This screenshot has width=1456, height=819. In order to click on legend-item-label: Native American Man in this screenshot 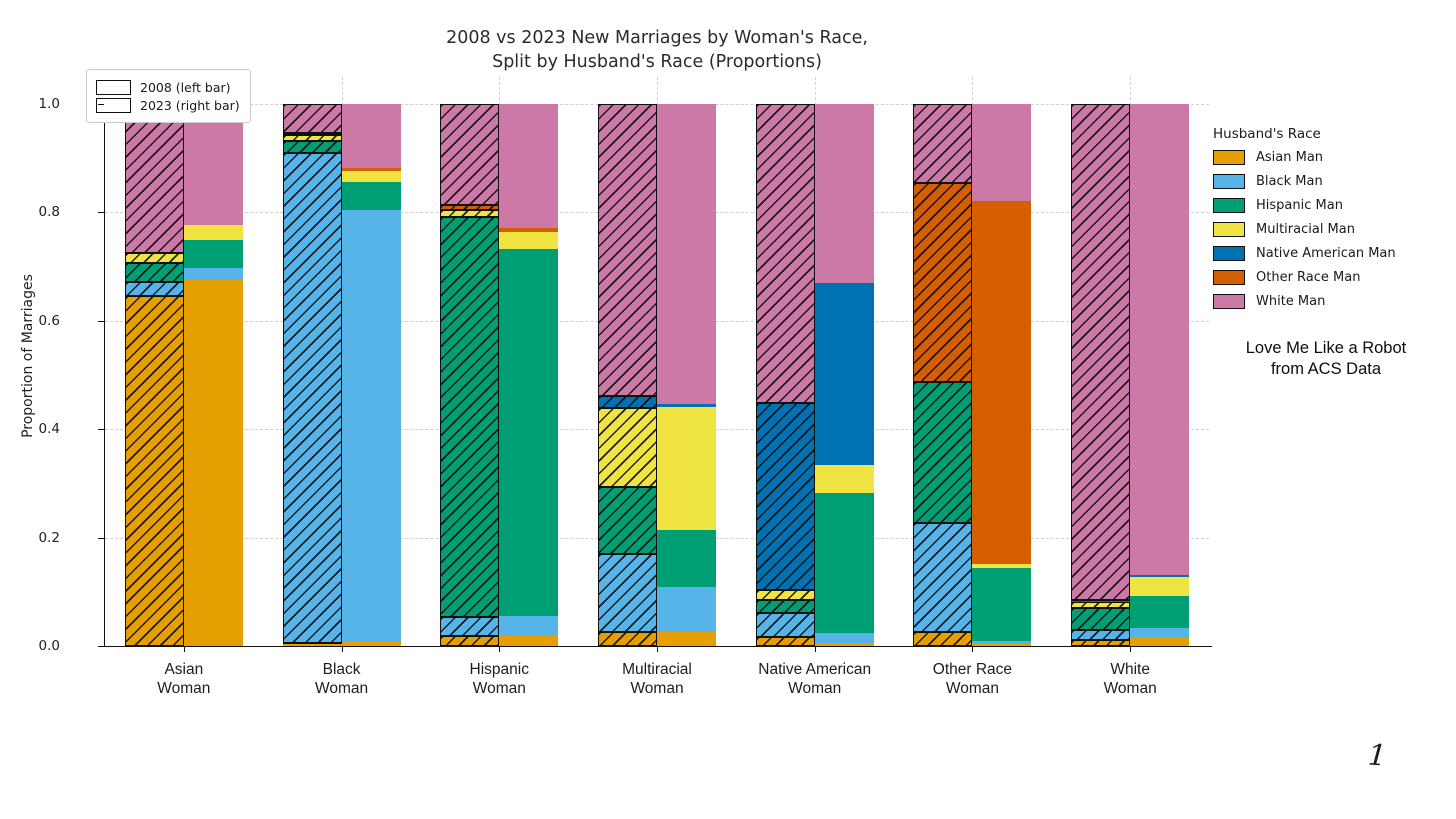, I will do `click(1326, 253)`.